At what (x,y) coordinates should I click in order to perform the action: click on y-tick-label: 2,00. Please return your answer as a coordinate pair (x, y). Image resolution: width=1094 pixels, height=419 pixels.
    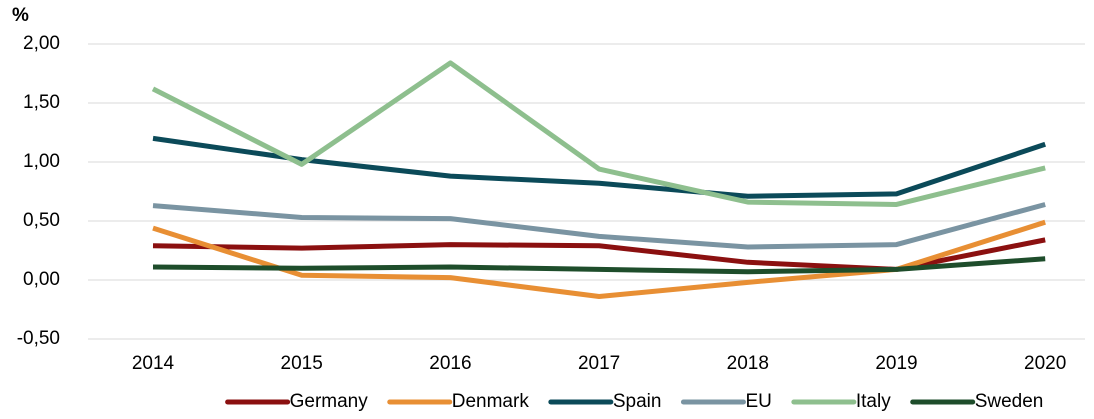
    Looking at the image, I should click on (41, 43).